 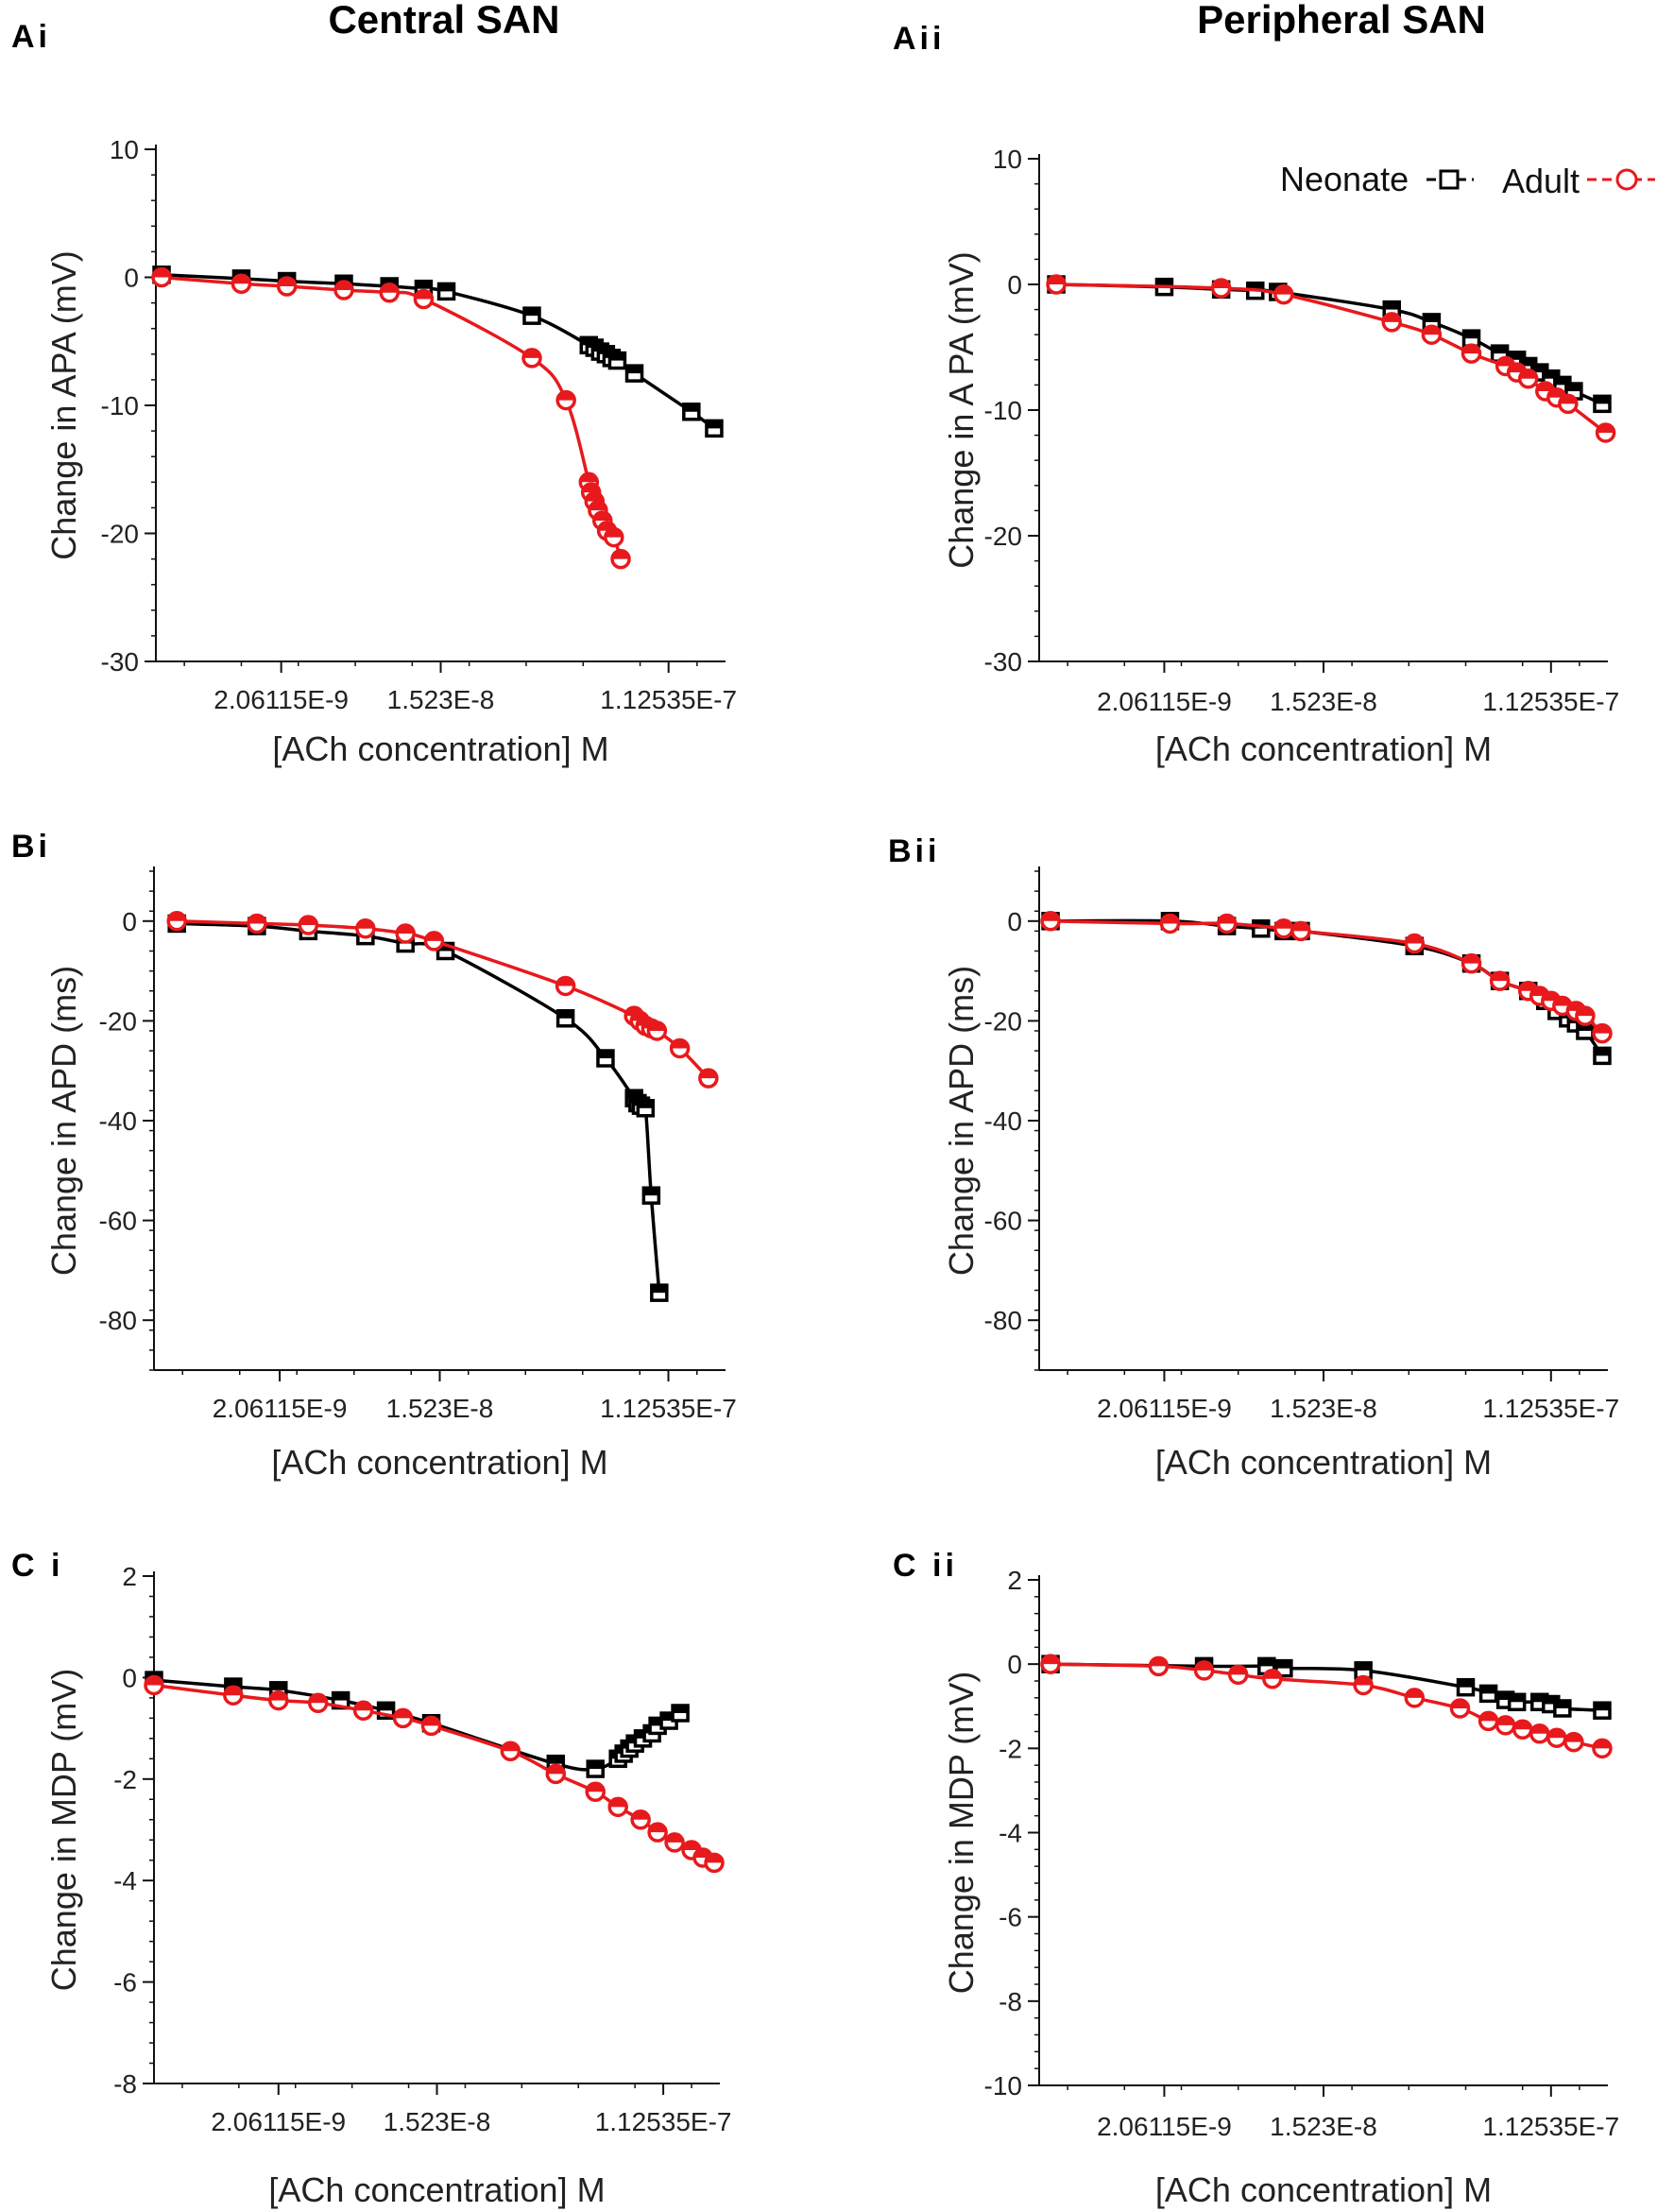 What do you see at coordinates (443, 21) in the screenshot?
I see `column-title-left: Central SAN` at bounding box center [443, 21].